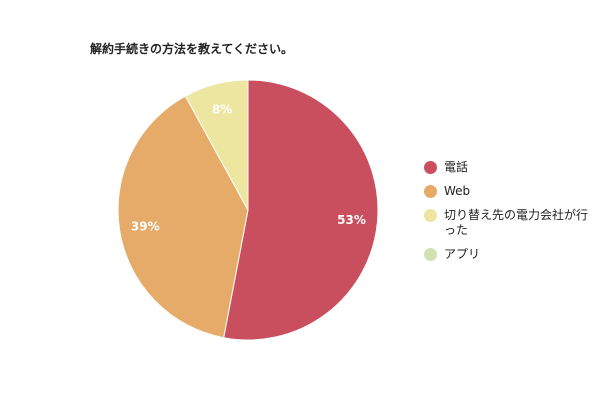 This screenshot has height=400, width=600. Describe the element at coordinates (516, 222) in the screenshot. I see `legend-label-new-provider: 切り替え先の電力会社が行った` at that location.